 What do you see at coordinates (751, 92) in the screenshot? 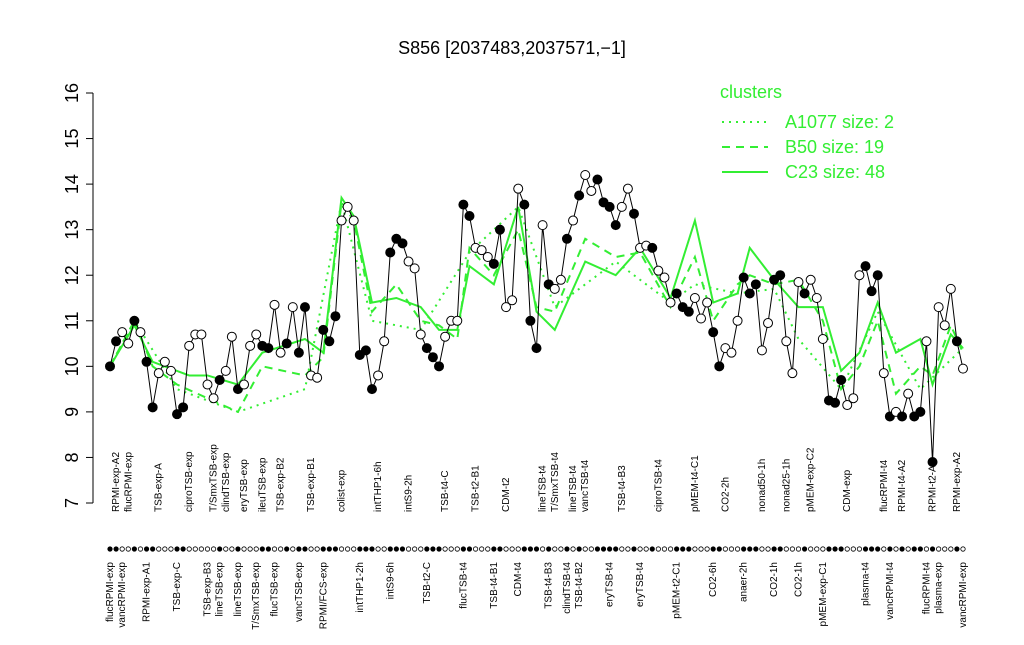
I see `legend: clusters` at bounding box center [751, 92].